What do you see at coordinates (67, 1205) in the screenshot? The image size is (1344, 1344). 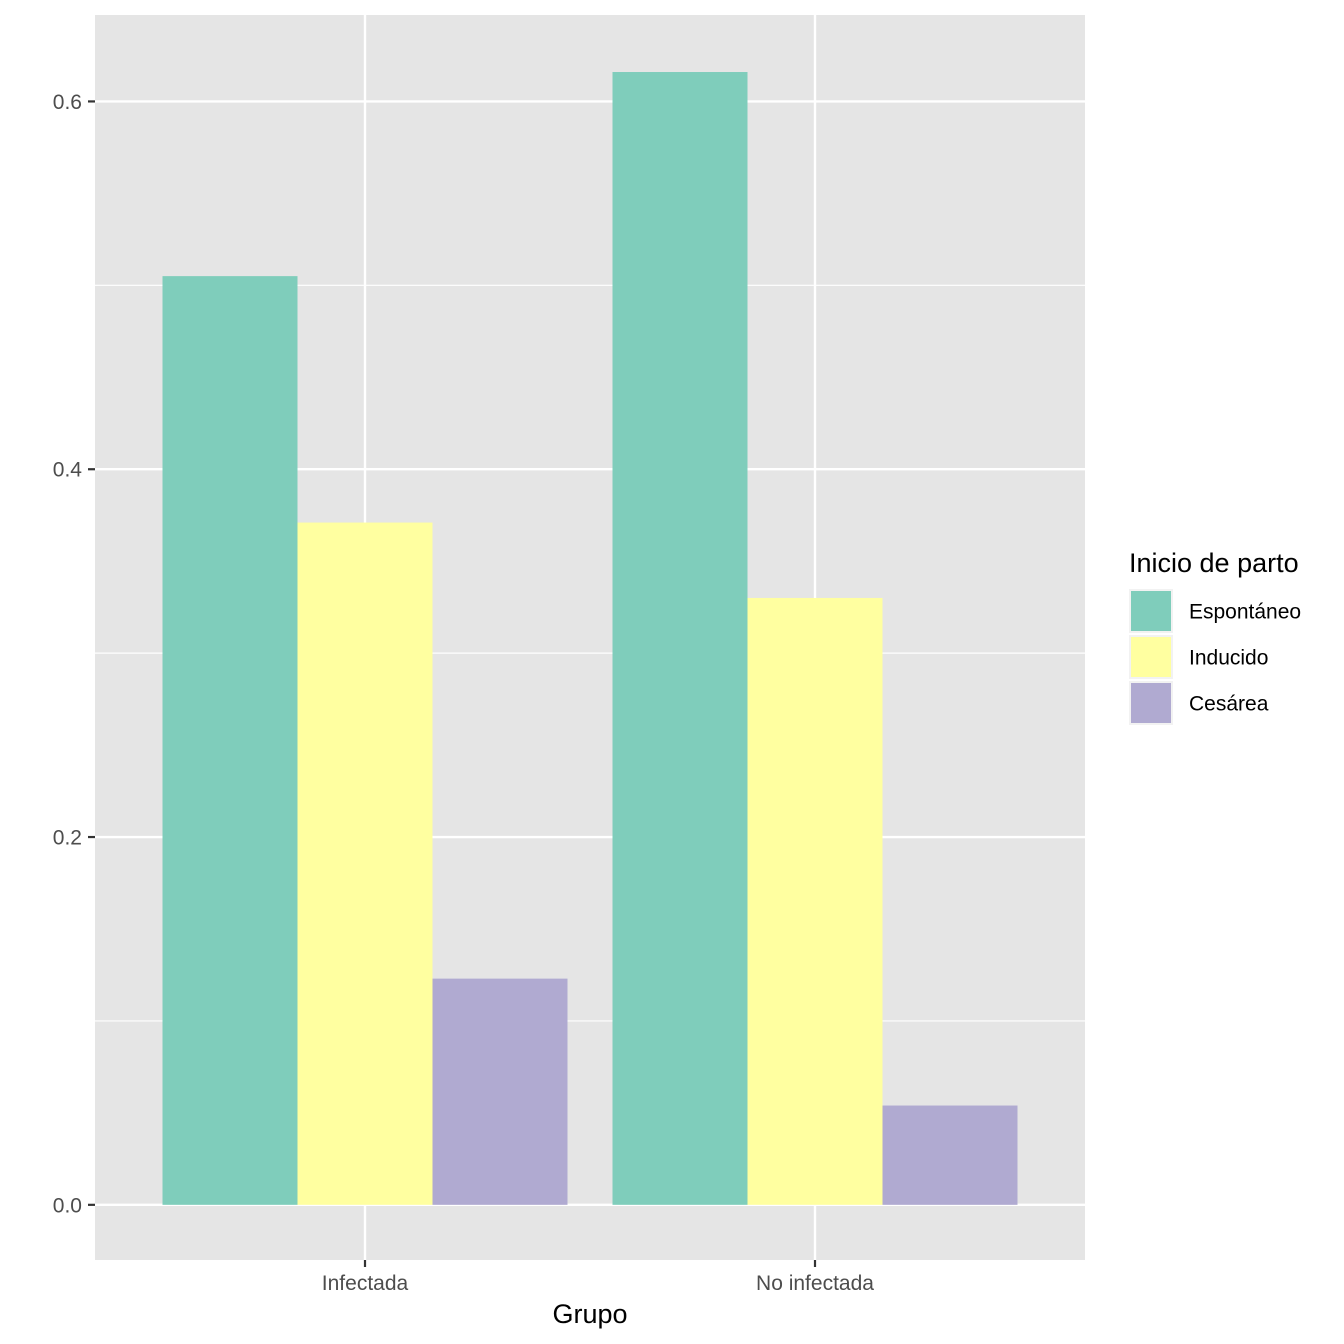 I see `y-tick-label: 0.0` at bounding box center [67, 1205].